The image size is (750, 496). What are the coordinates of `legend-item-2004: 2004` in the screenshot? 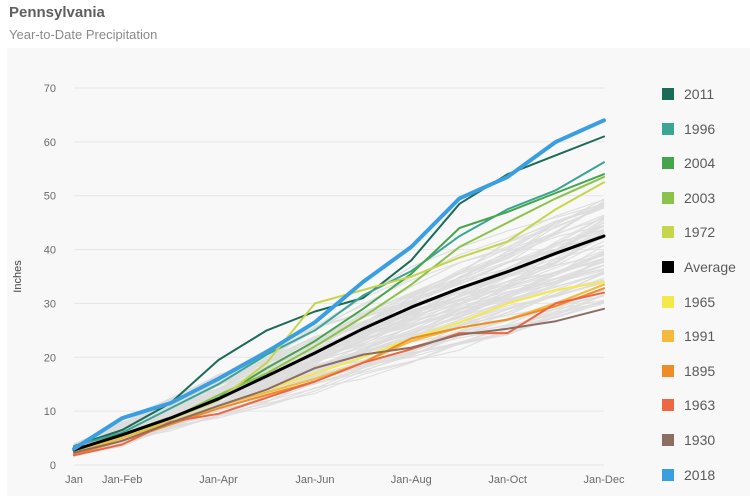 It's located at (688, 163).